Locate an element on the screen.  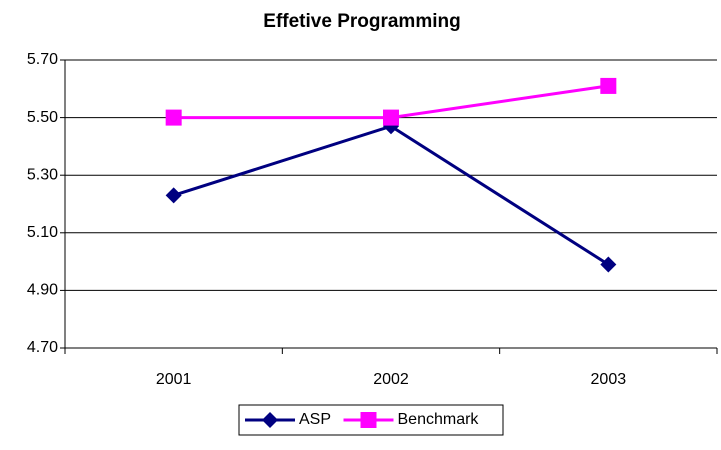
legend: ASP Benchmark is located at coordinates (371, 420).